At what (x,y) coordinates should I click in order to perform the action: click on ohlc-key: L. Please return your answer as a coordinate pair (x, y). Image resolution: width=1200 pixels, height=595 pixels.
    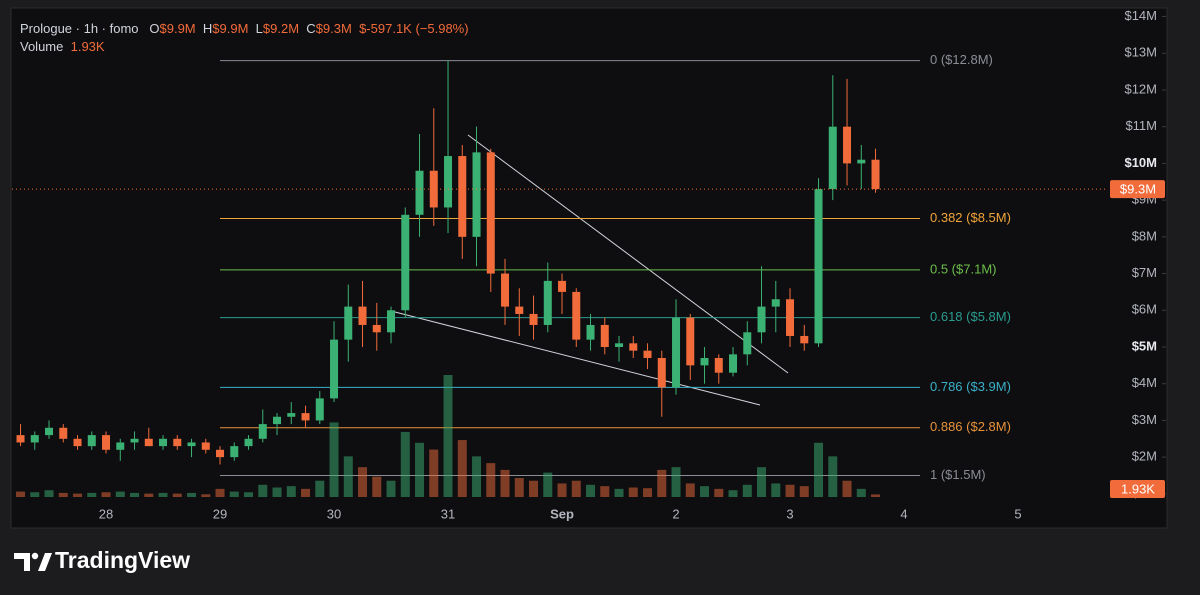
    Looking at the image, I should click on (259, 28).